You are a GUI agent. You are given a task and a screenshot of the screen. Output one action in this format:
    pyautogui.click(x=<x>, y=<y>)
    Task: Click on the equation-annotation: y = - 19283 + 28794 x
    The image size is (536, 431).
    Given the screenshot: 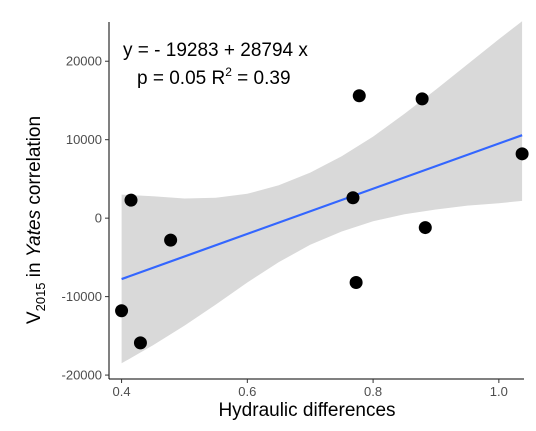 What is the action you would take?
    pyautogui.click(x=215, y=50)
    